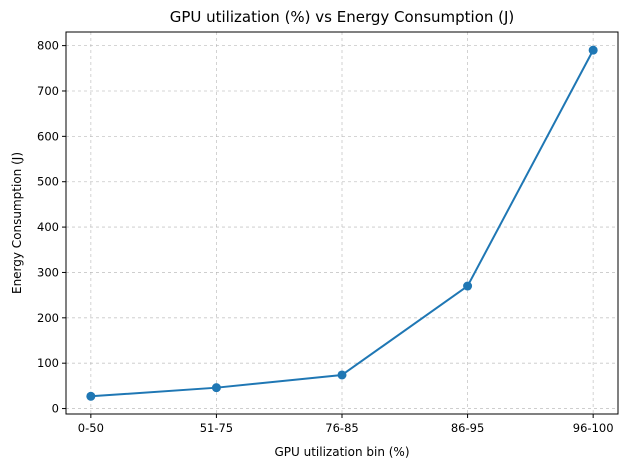 This screenshot has height=470, width=628. Describe the element at coordinates (48, 91) in the screenshot. I see `y-tick-label: 700` at that location.